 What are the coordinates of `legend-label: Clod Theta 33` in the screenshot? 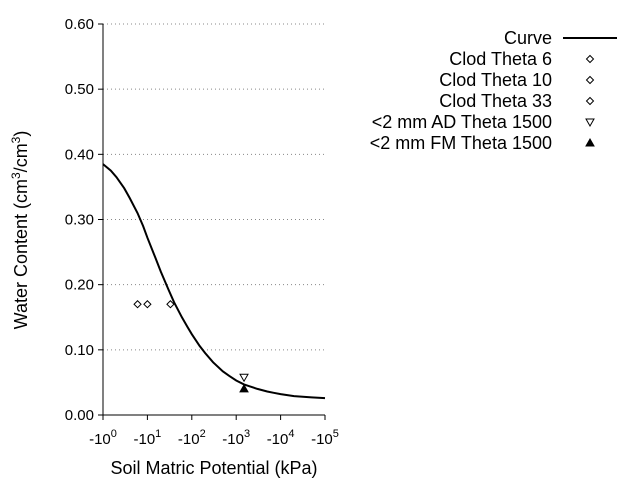 It's located at (495, 101).